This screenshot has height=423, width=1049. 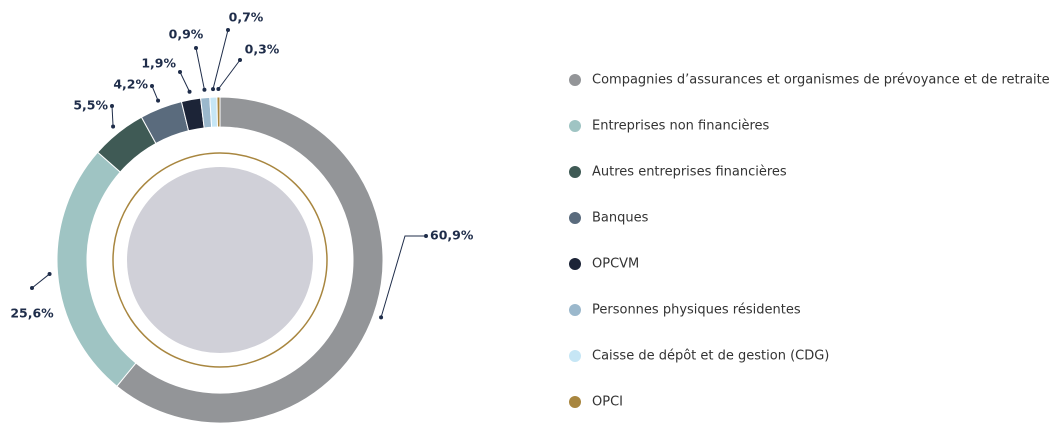 I want to click on legend-label: OPCVM, so click(x=615, y=264).